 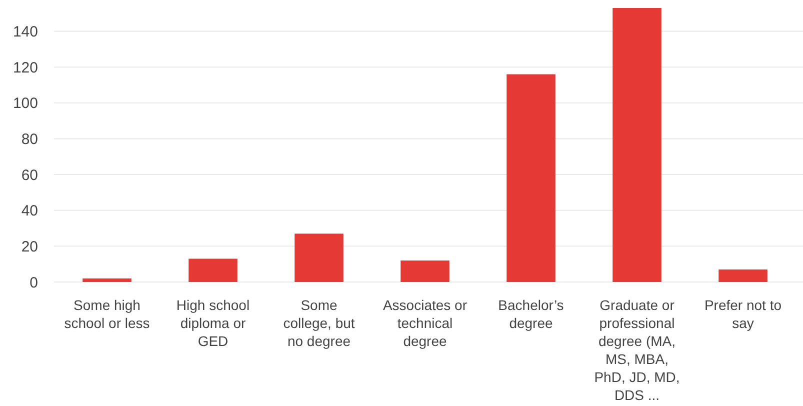 I want to click on y-tick-label: 20, so click(x=29, y=247).